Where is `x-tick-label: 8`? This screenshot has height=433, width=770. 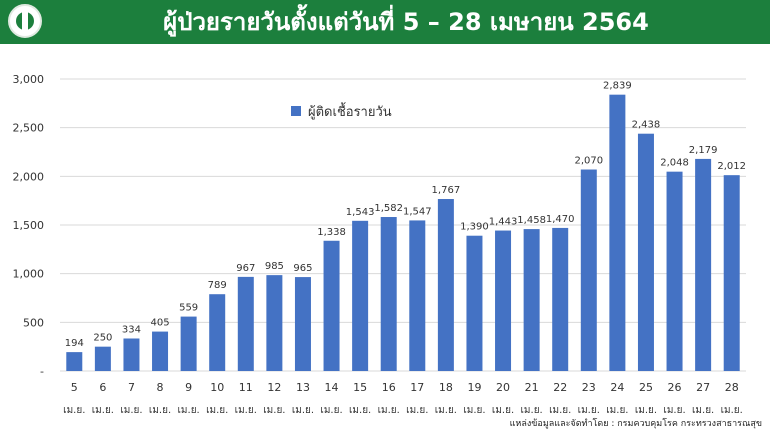 x-tick-label: 8 is located at coordinates (160, 387).